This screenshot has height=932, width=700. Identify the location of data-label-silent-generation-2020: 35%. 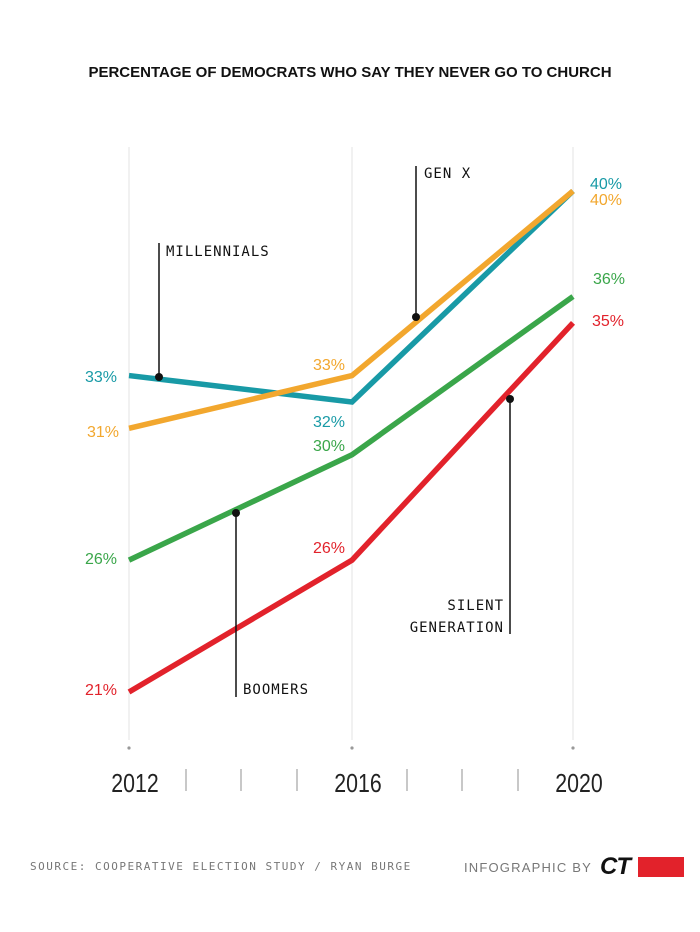
(608, 321).